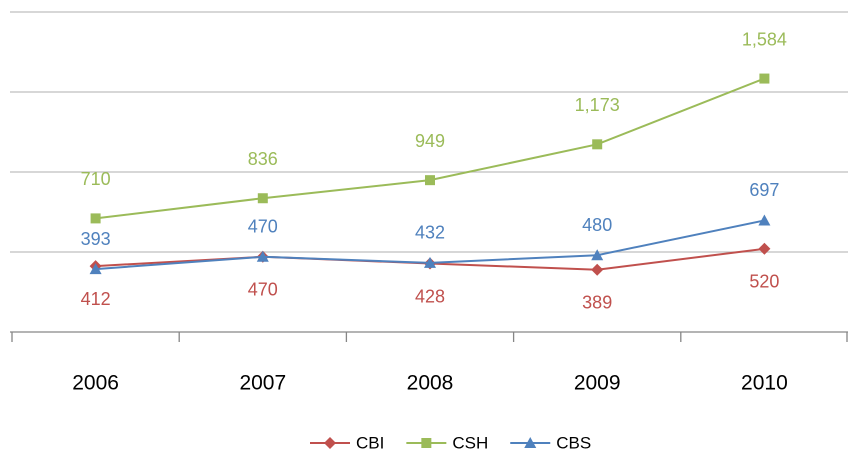  What do you see at coordinates (96, 299) in the screenshot?
I see `data-label: 412` at bounding box center [96, 299].